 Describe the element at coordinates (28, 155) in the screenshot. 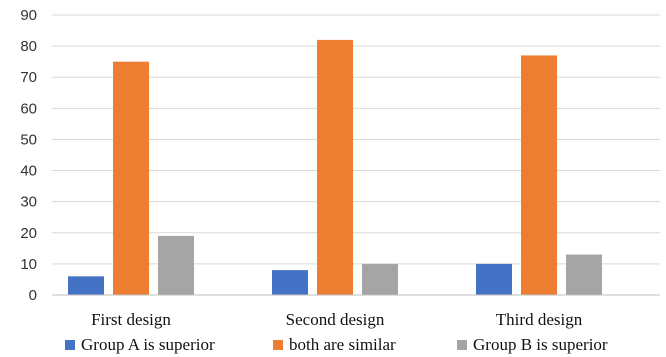

I see `y-axis-ticks: 0 10 20 30 40 50 60 70 80 90` at that location.